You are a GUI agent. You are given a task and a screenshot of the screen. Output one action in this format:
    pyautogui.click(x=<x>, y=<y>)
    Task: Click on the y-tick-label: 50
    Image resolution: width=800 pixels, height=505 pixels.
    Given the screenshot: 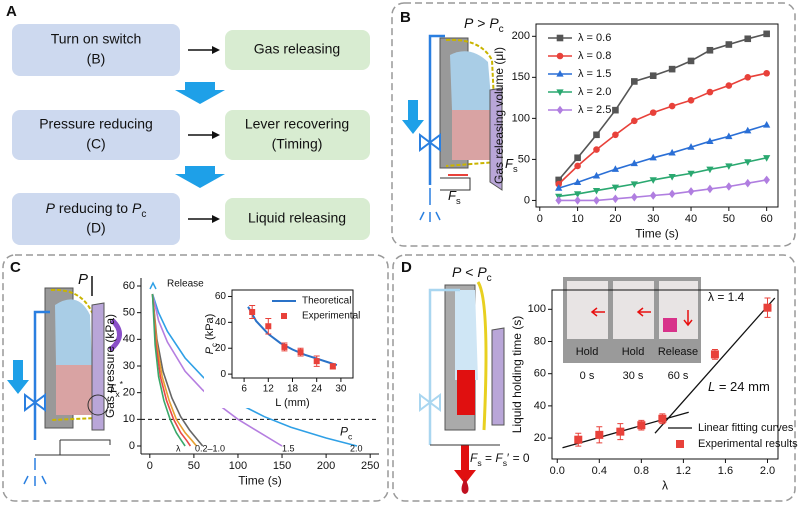 What is the action you would take?
    pyautogui.click(x=524, y=159)
    